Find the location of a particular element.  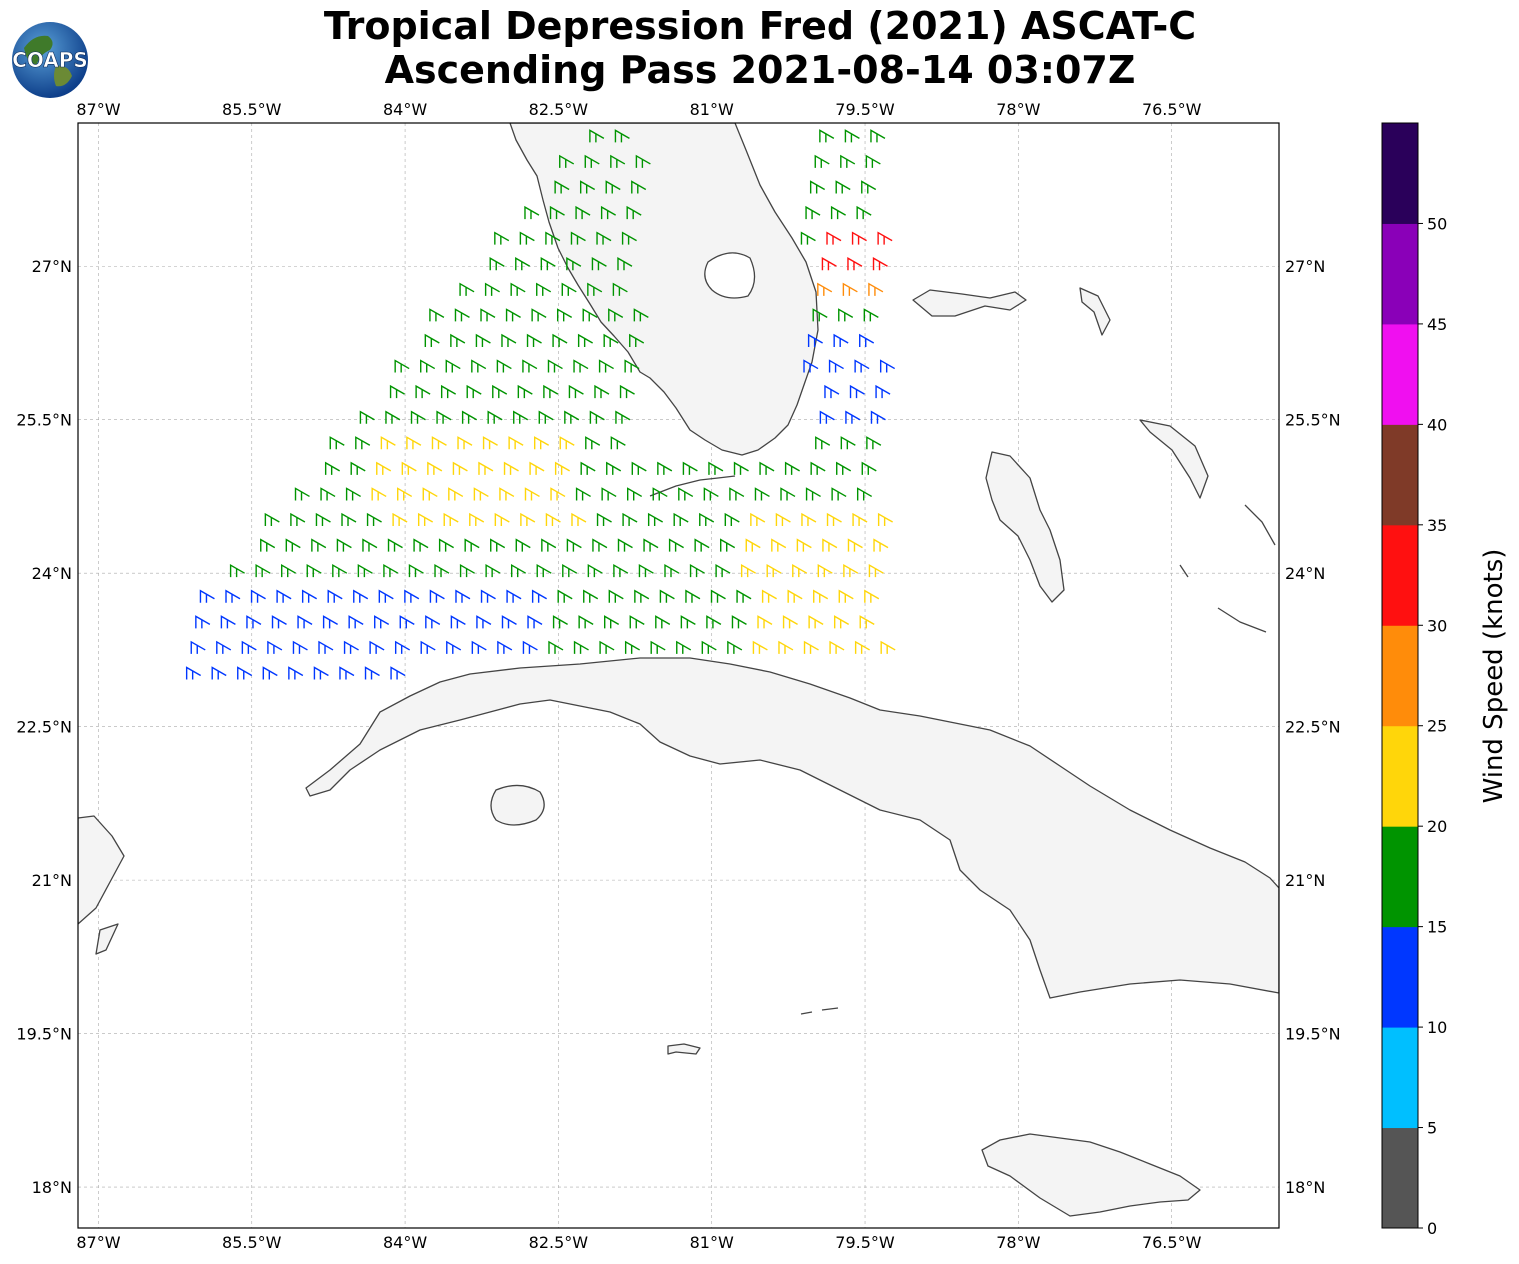

lon-tick-label-bottom: 79.5°W is located at coordinates (865, 1242).